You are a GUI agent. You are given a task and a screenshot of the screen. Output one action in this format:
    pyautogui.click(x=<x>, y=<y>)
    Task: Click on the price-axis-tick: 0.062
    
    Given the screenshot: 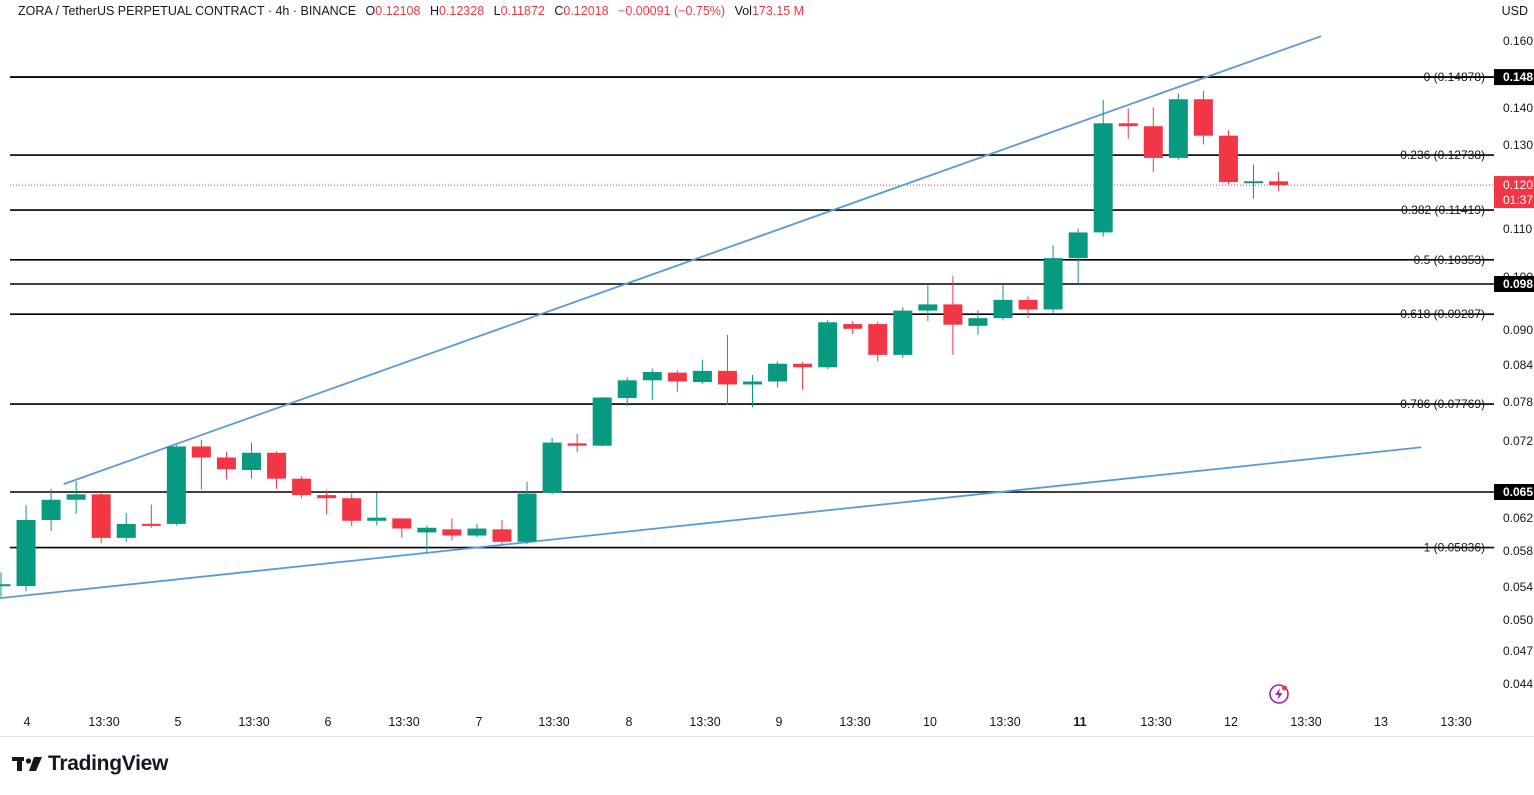 What is the action you would take?
    pyautogui.click(x=1518, y=518)
    